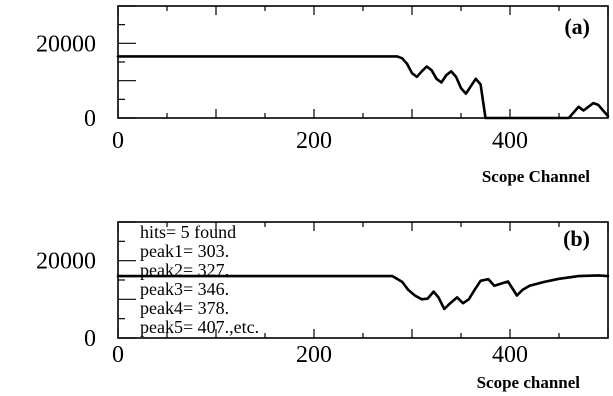  I want to click on panel-a-label: (a), so click(577, 26).